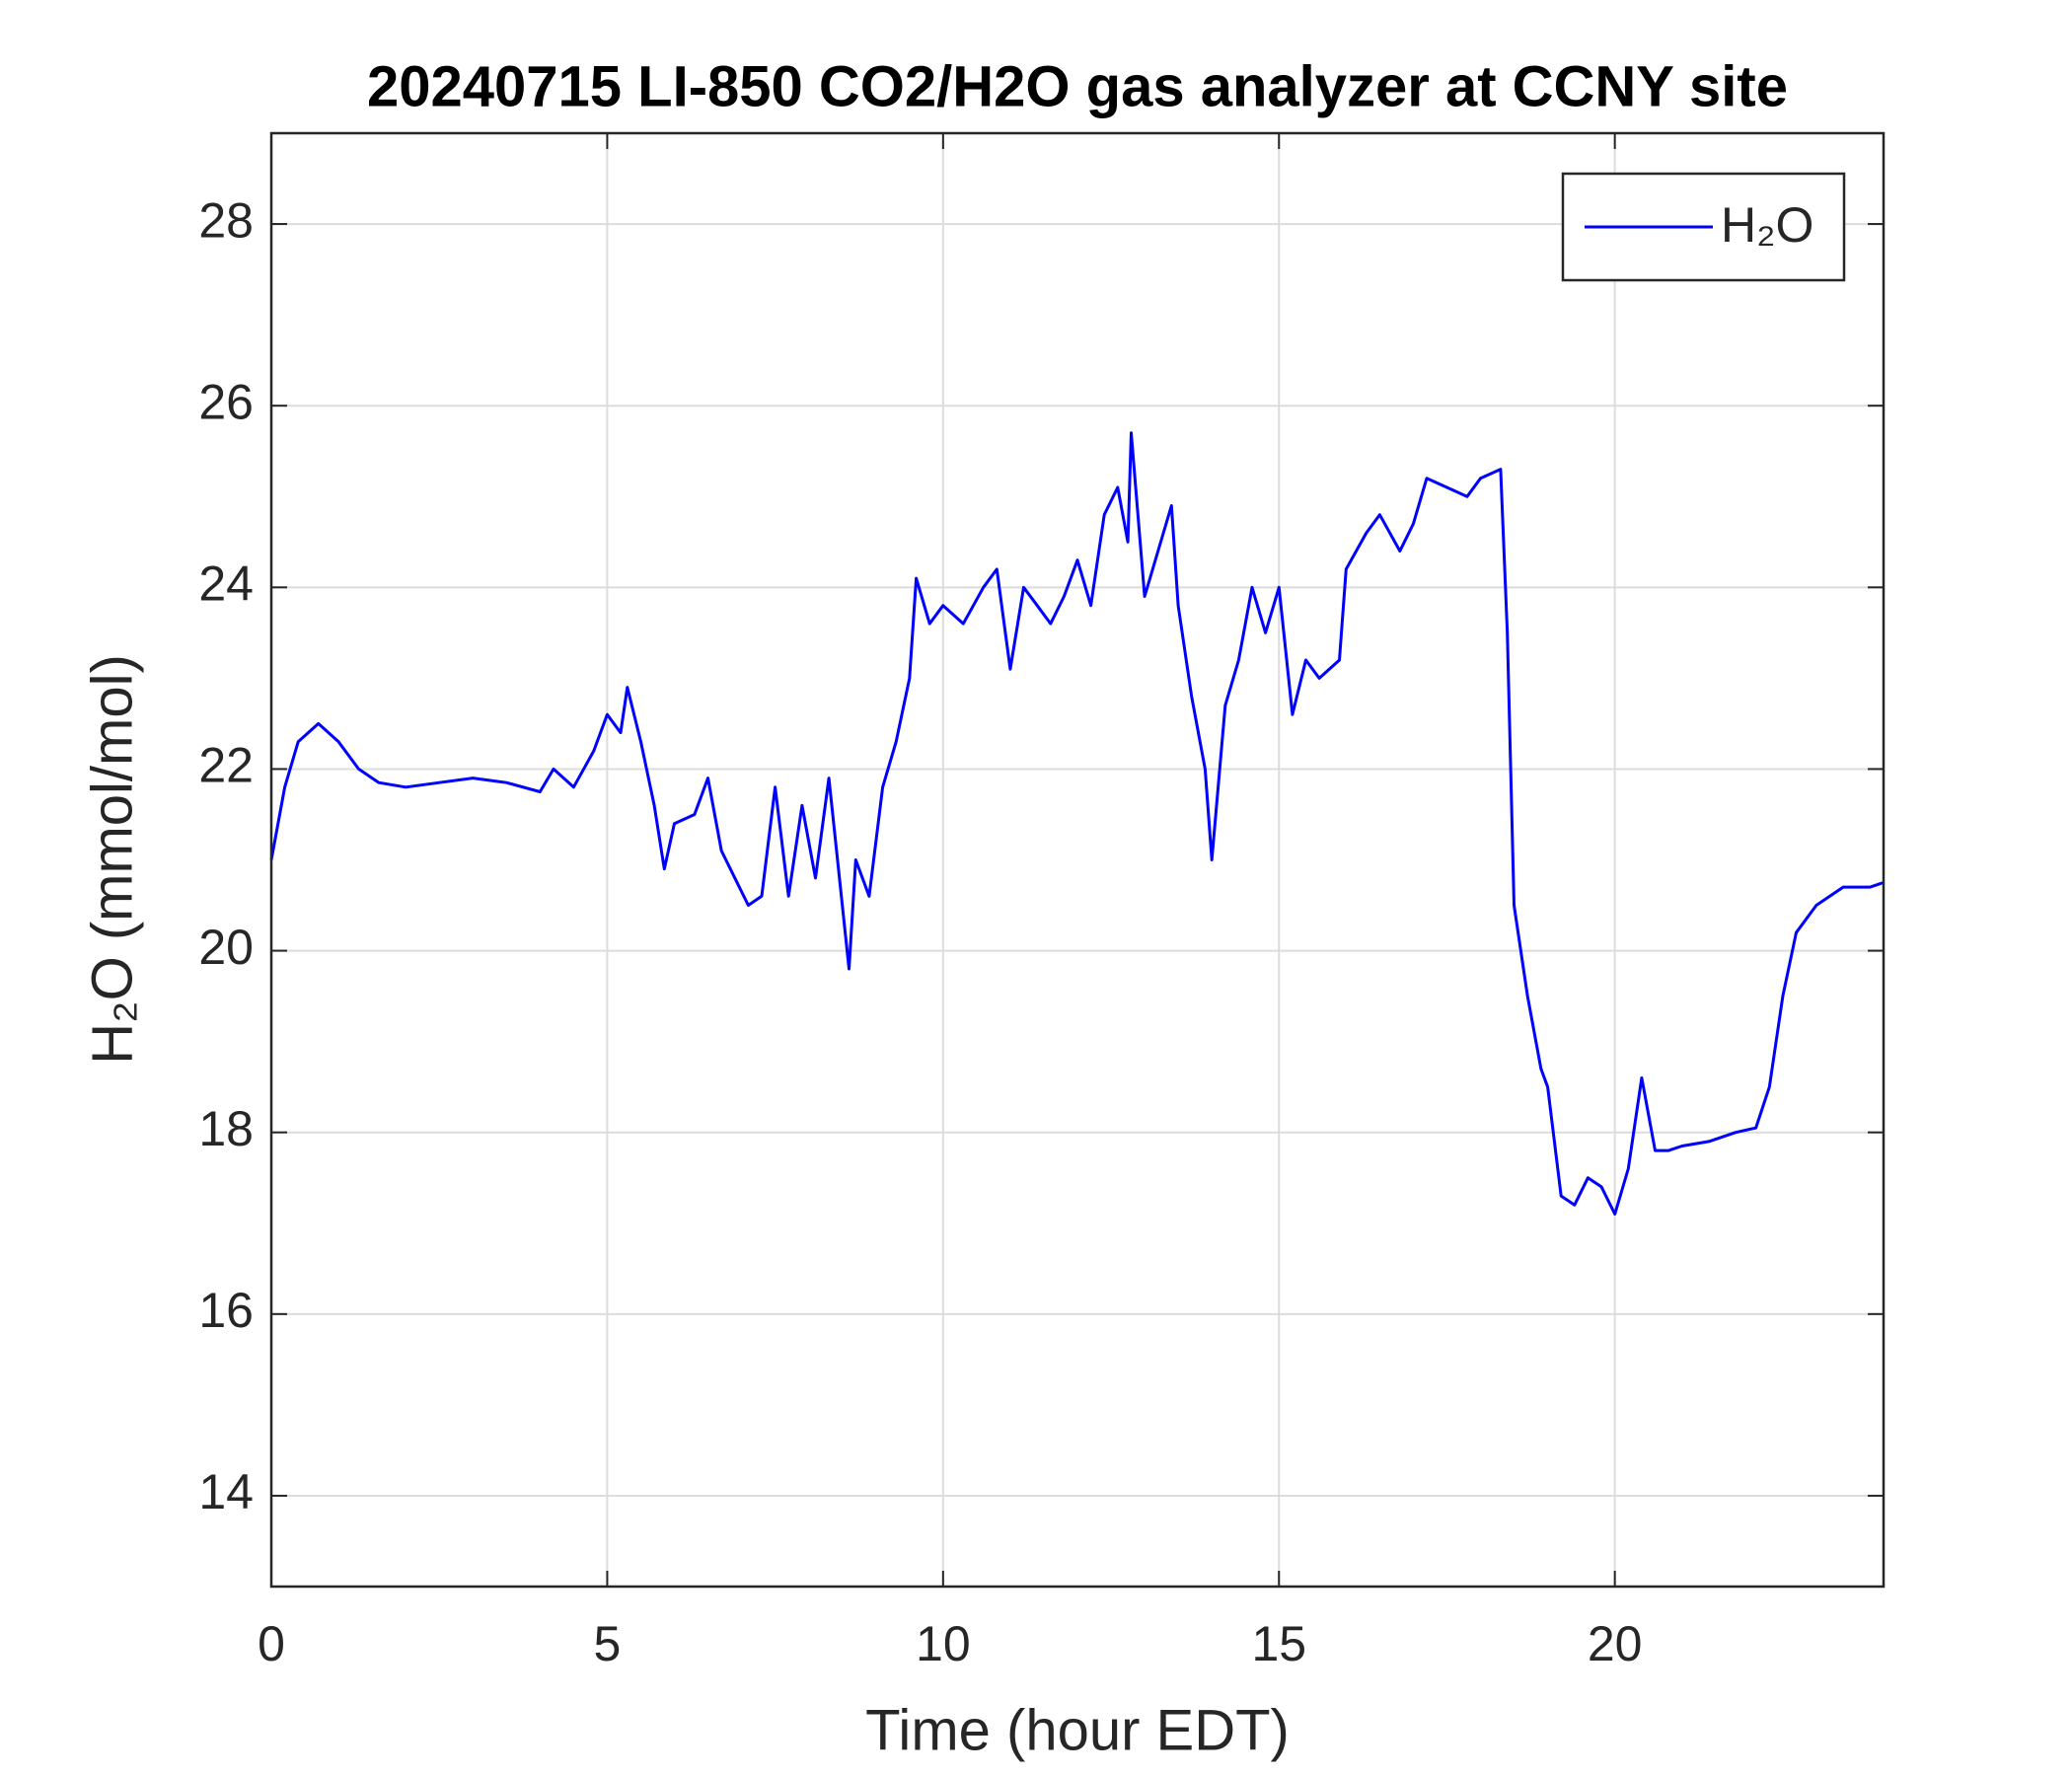  I want to click on legend-label: H₂O, so click(1767, 225).